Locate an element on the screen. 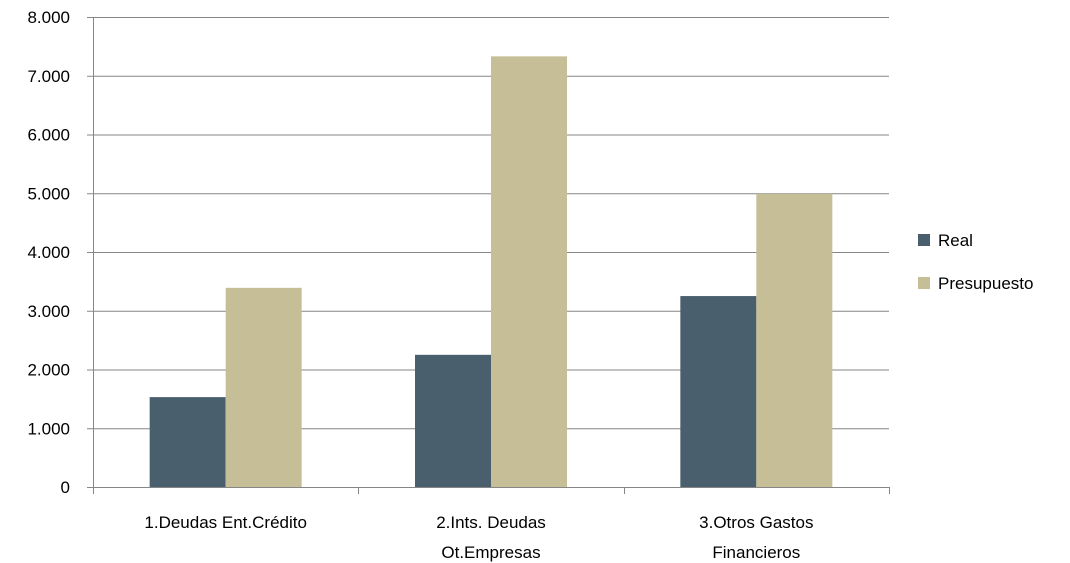  y-tick-label: 4.000 is located at coordinates (48, 252).